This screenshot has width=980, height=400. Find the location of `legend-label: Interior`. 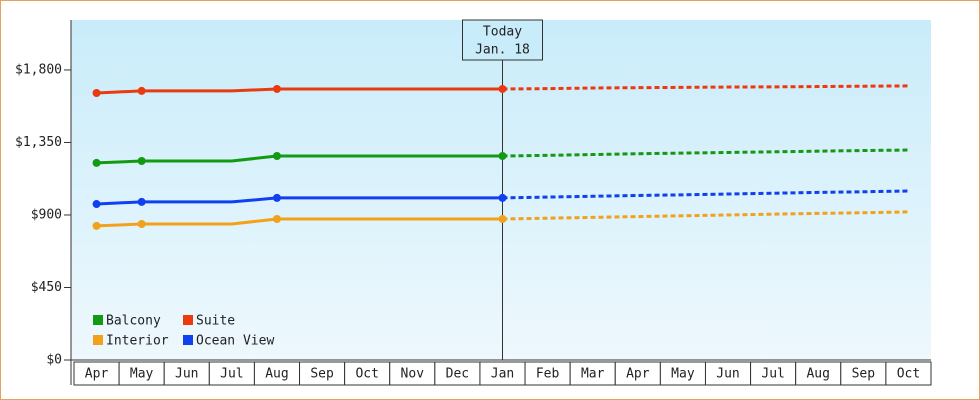

legend-label: Interior is located at coordinates (137, 341).